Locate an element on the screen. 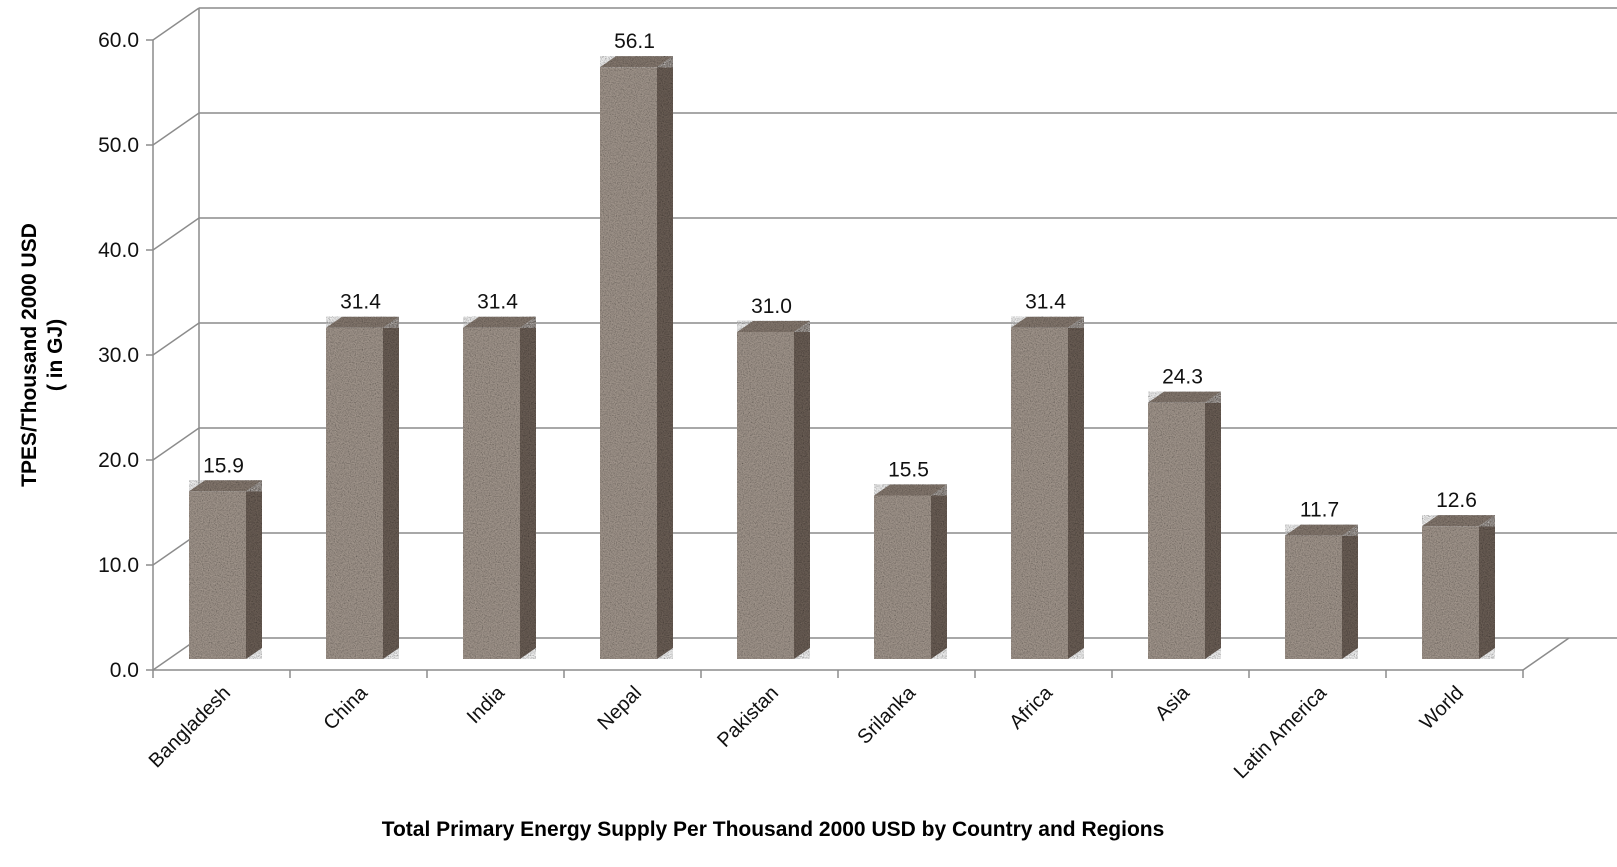  bar-latin-america is located at coordinates (1321, 591).